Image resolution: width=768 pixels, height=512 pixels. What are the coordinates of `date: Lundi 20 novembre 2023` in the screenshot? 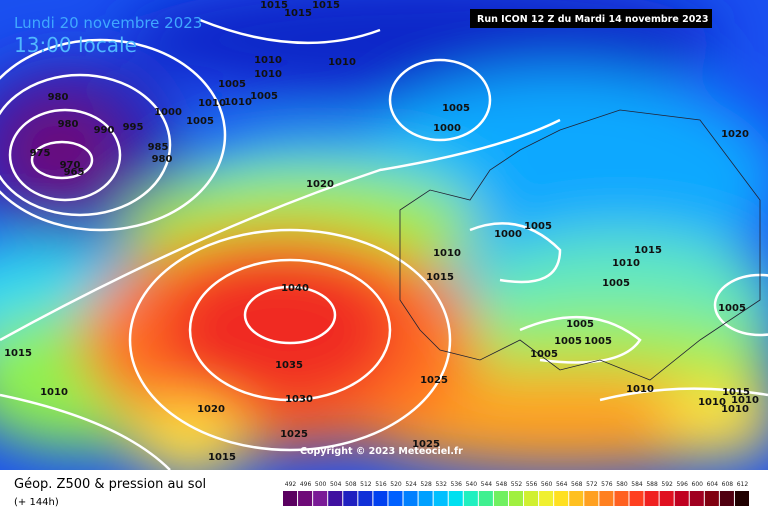 It's located at (108, 23).